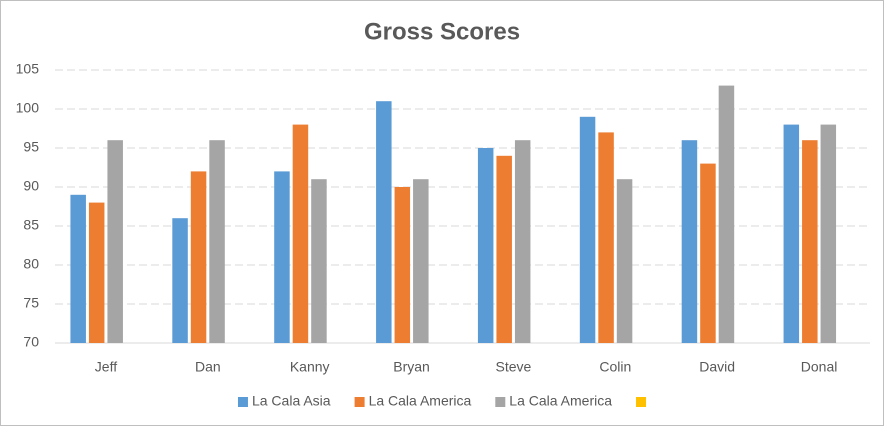  What do you see at coordinates (31, 342) in the screenshot?
I see `y-tick-label: 70` at bounding box center [31, 342].